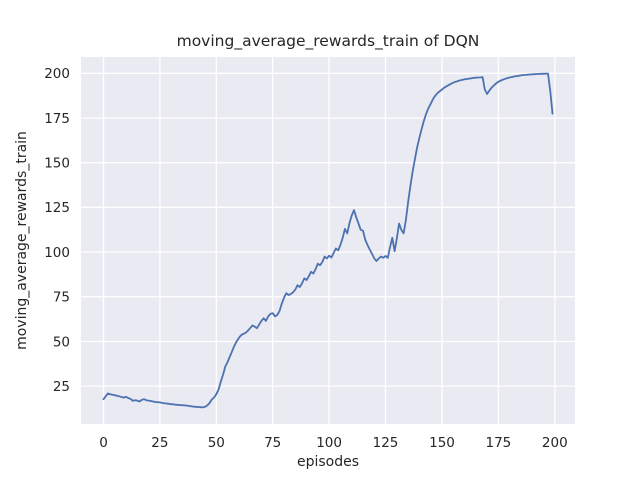  What do you see at coordinates (329, 443) in the screenshot?
I see `x-tick-label: 100` at bounding box center [329, 443].